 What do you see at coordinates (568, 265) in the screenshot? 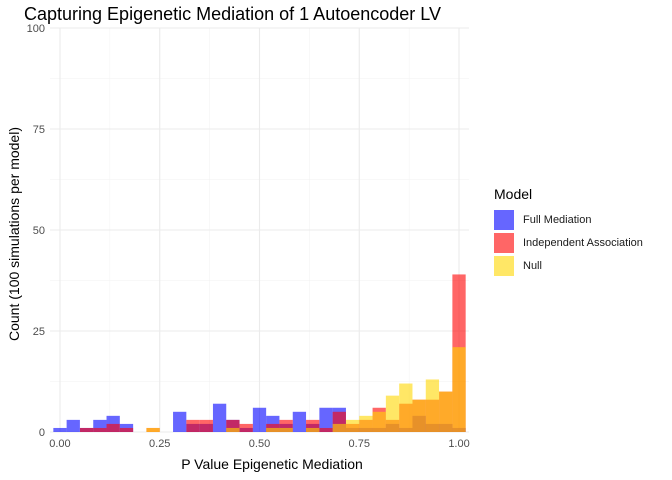
I see `legend-item-null: Null` at bounding box center [568, 265].